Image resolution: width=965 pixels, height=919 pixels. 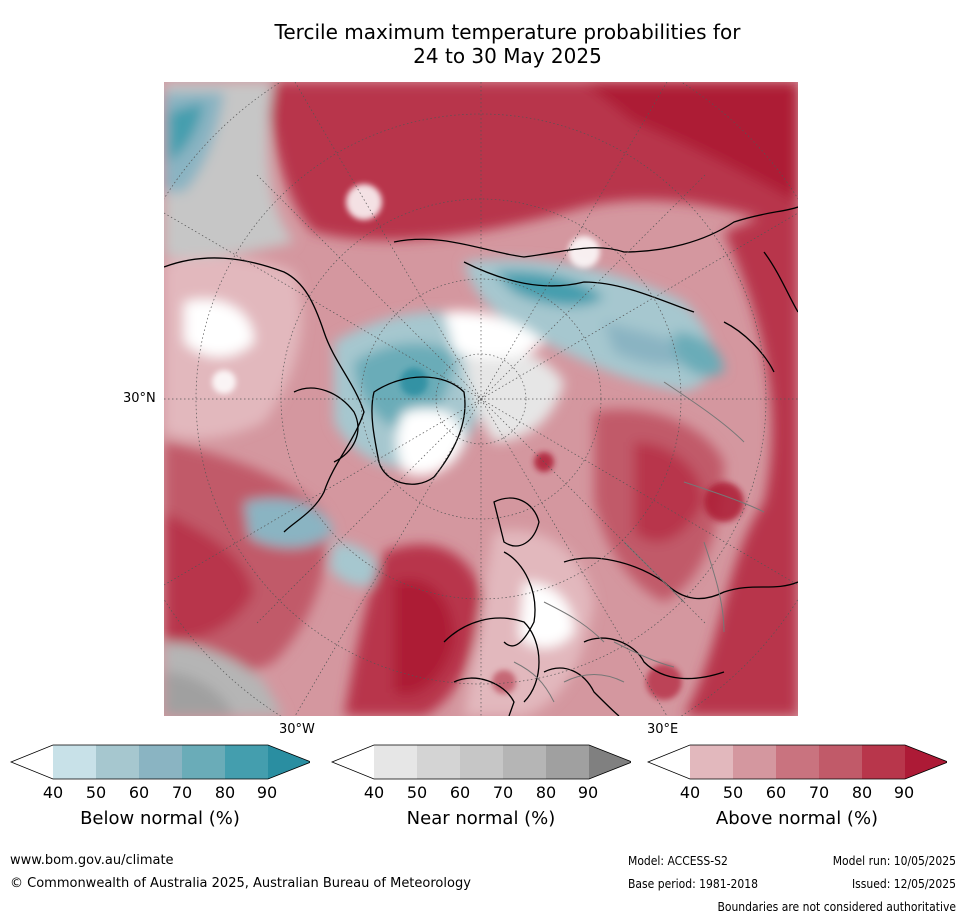 What do you see at coordinates (690, 792) in the screenshot?
I see `above-tick-40: 40` at bounding box center [690, 792].